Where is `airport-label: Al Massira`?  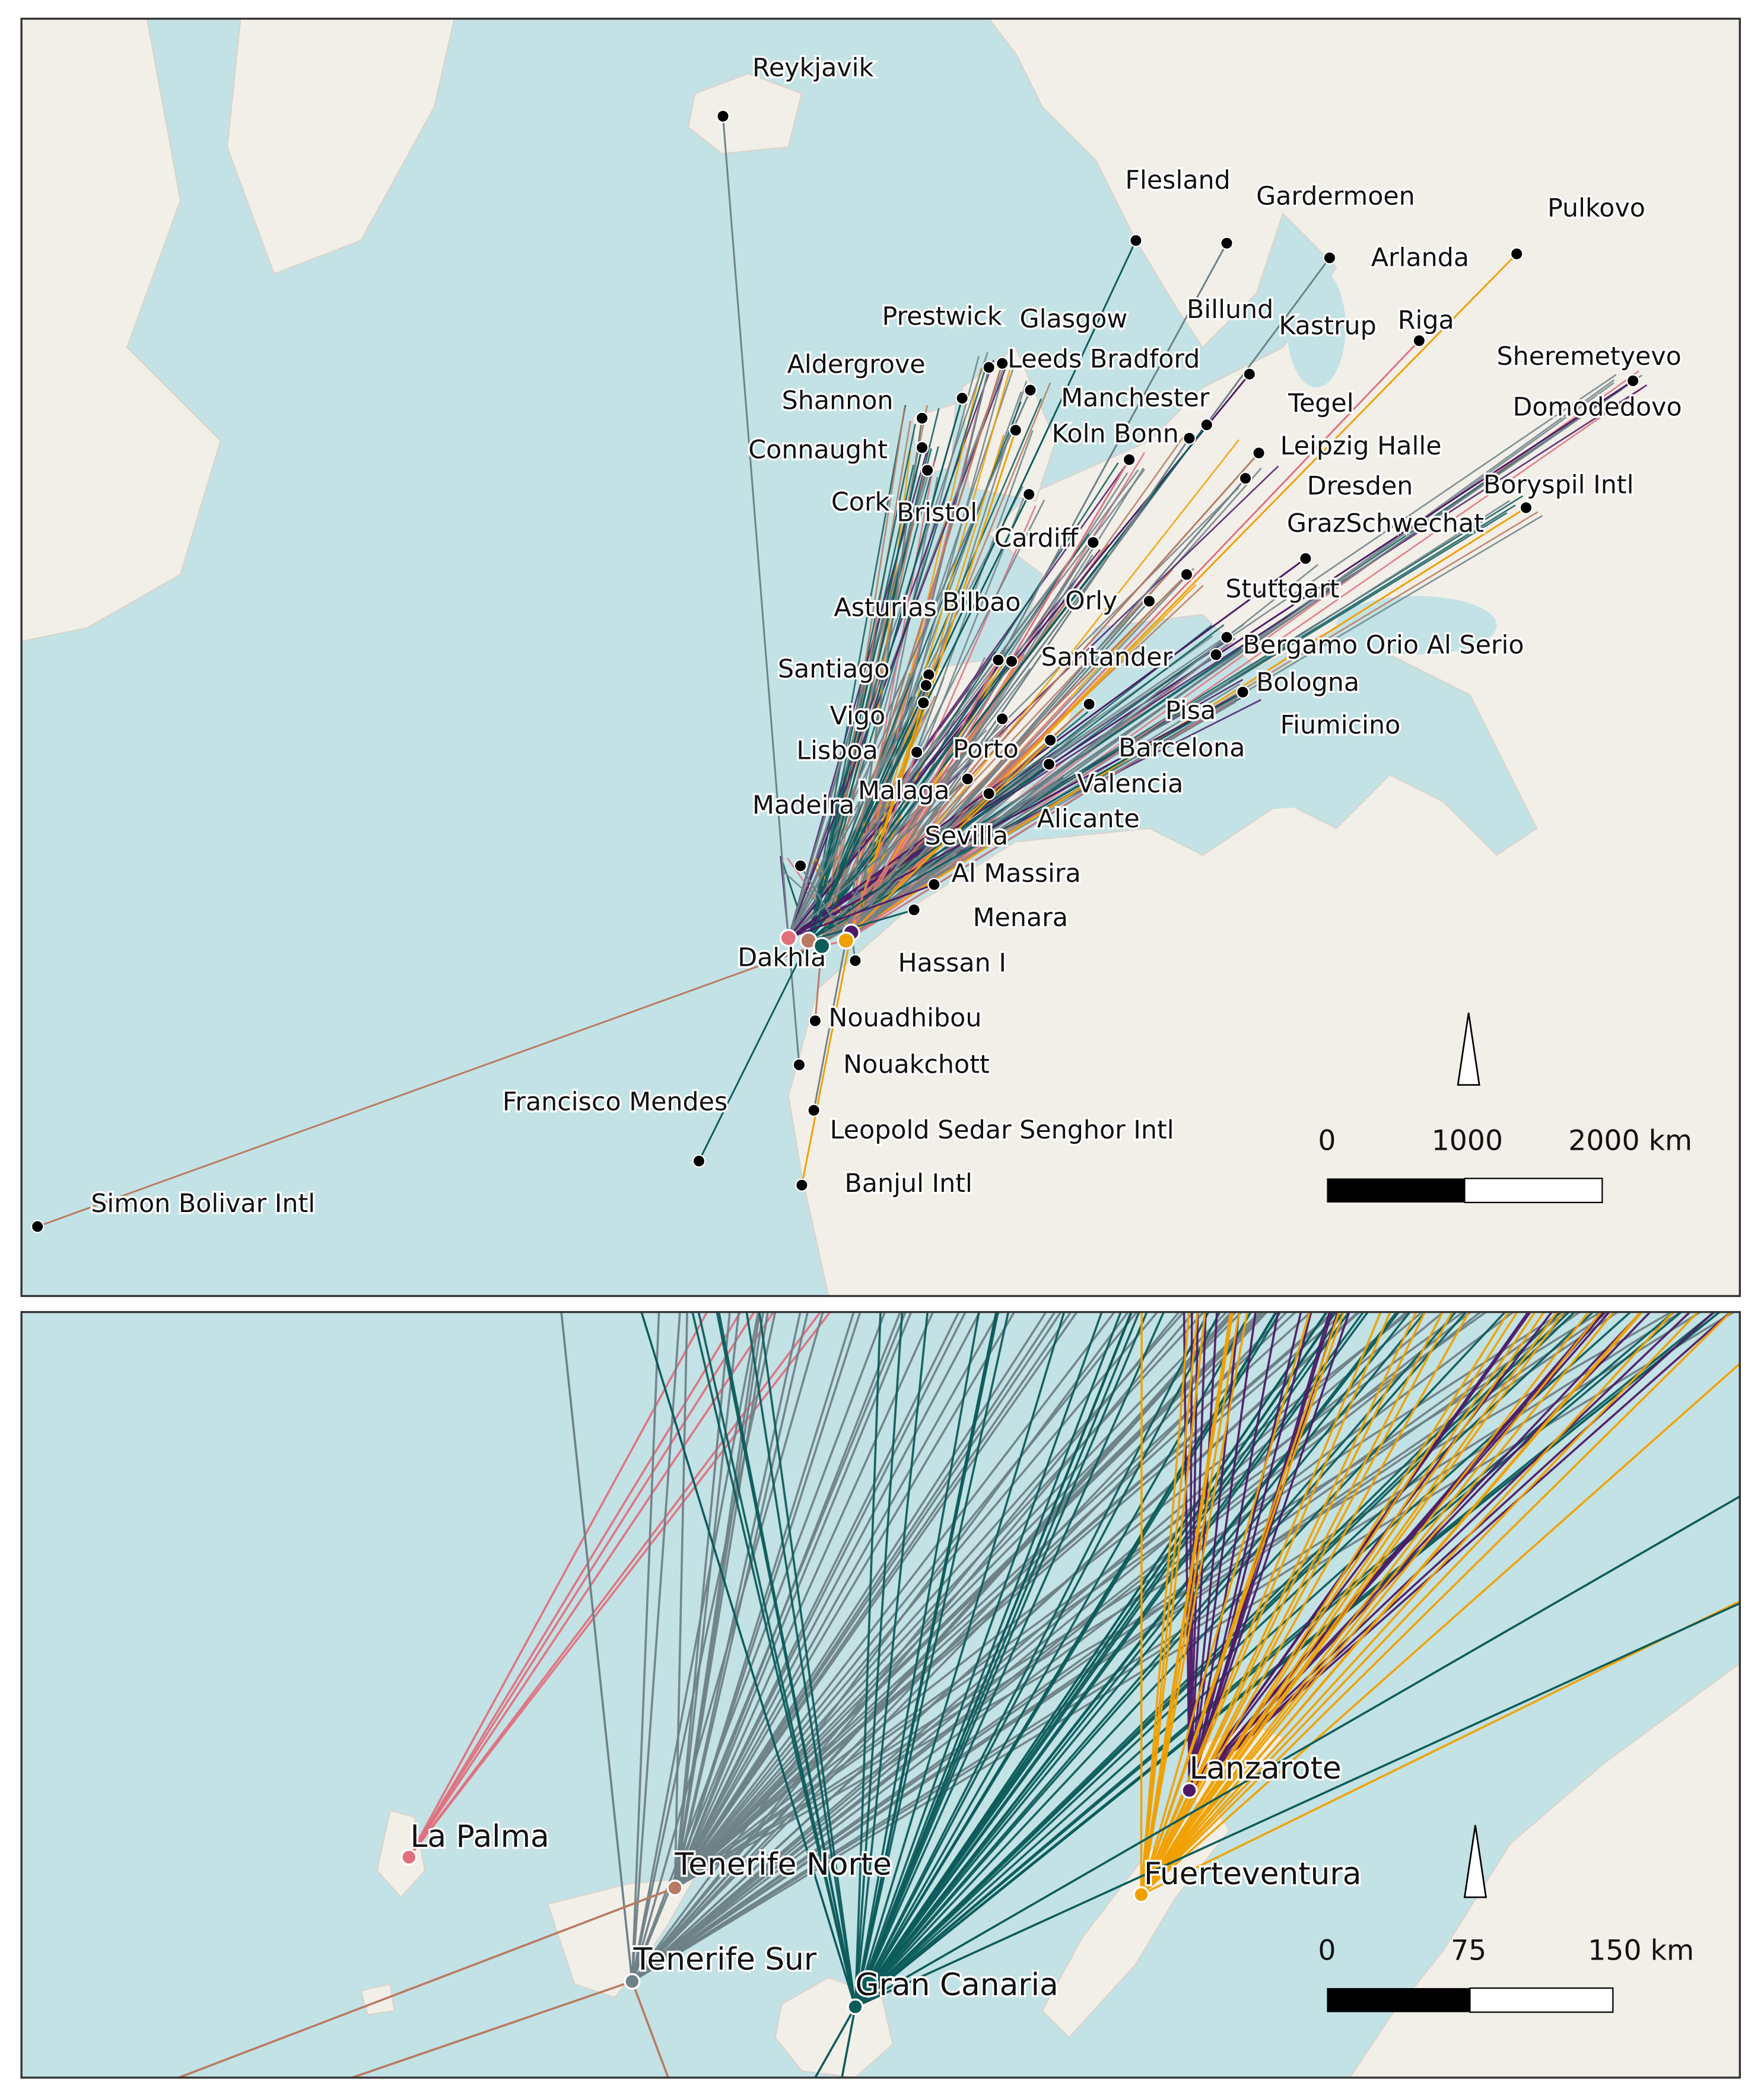 airport-label: Al Massira is located at coordinates (1017, 874).